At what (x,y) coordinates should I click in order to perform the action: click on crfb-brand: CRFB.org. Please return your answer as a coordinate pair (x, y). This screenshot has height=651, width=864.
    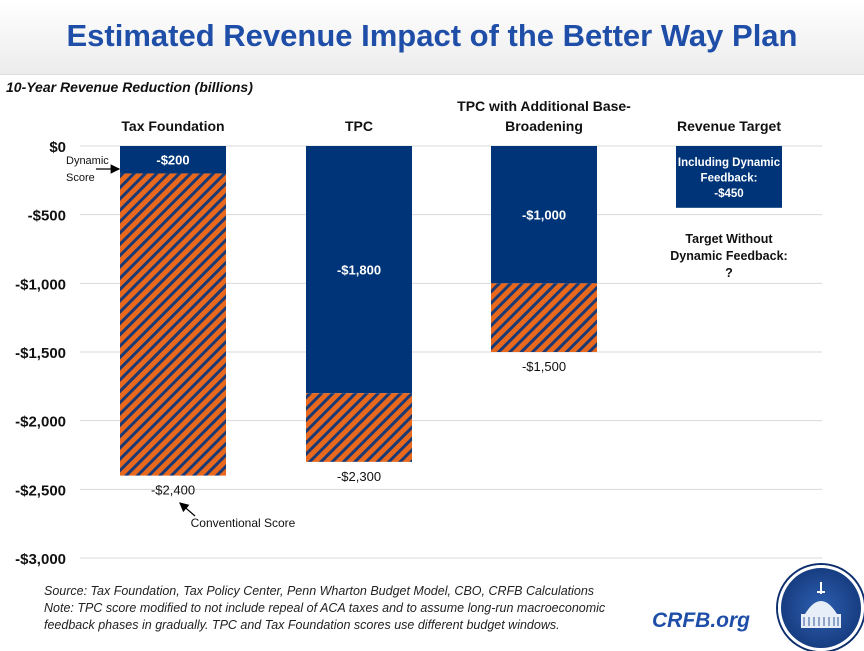
    Looking at the image, I should click on (701, 620).